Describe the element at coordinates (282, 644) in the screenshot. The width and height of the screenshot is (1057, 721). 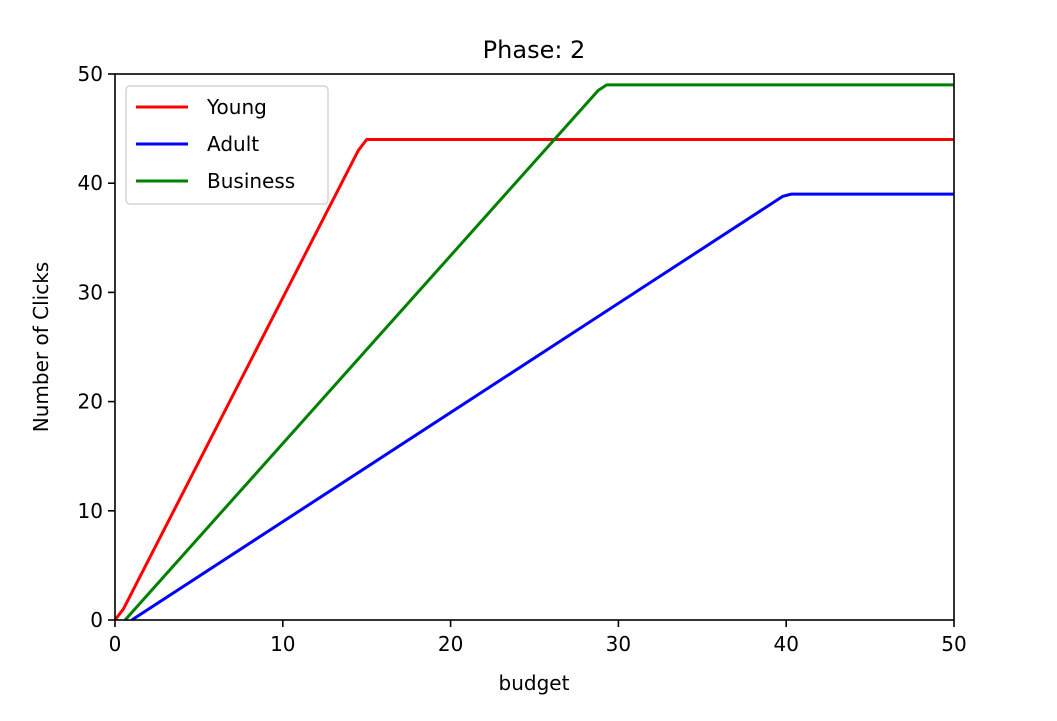
I see `x-tick-label: 10` at that location.